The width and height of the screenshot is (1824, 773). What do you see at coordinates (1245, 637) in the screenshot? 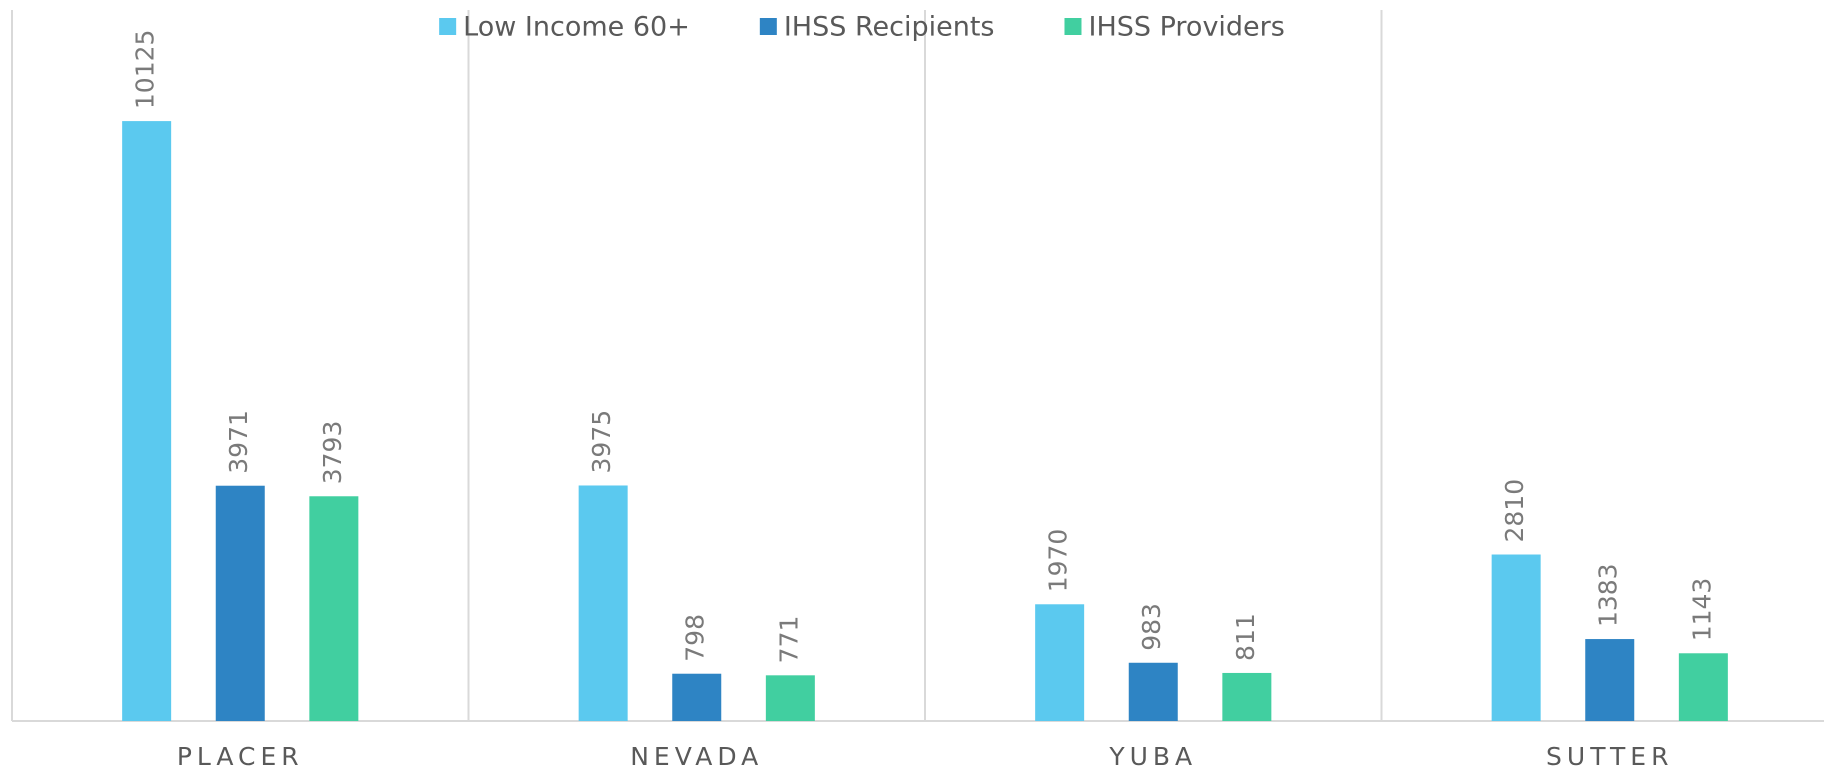
I see `data-label: 811` at bounding box center [1245, 637].